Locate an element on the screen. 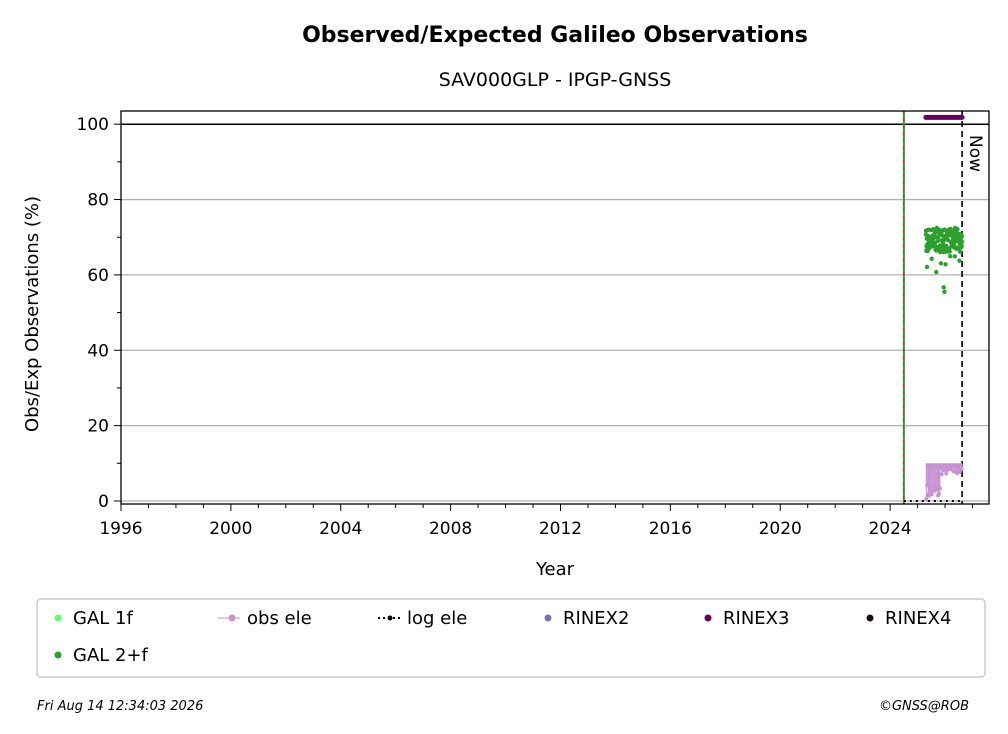  legend-item: log ele is located at coordinates (422, 618).